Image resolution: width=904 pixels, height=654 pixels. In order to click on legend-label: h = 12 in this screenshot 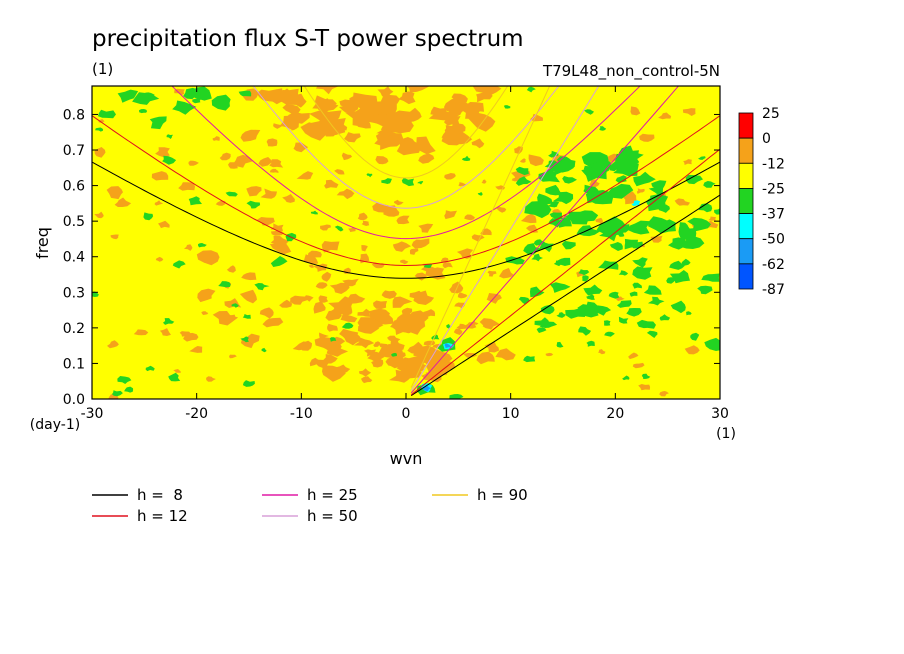, I will do `click(162, 516)`.